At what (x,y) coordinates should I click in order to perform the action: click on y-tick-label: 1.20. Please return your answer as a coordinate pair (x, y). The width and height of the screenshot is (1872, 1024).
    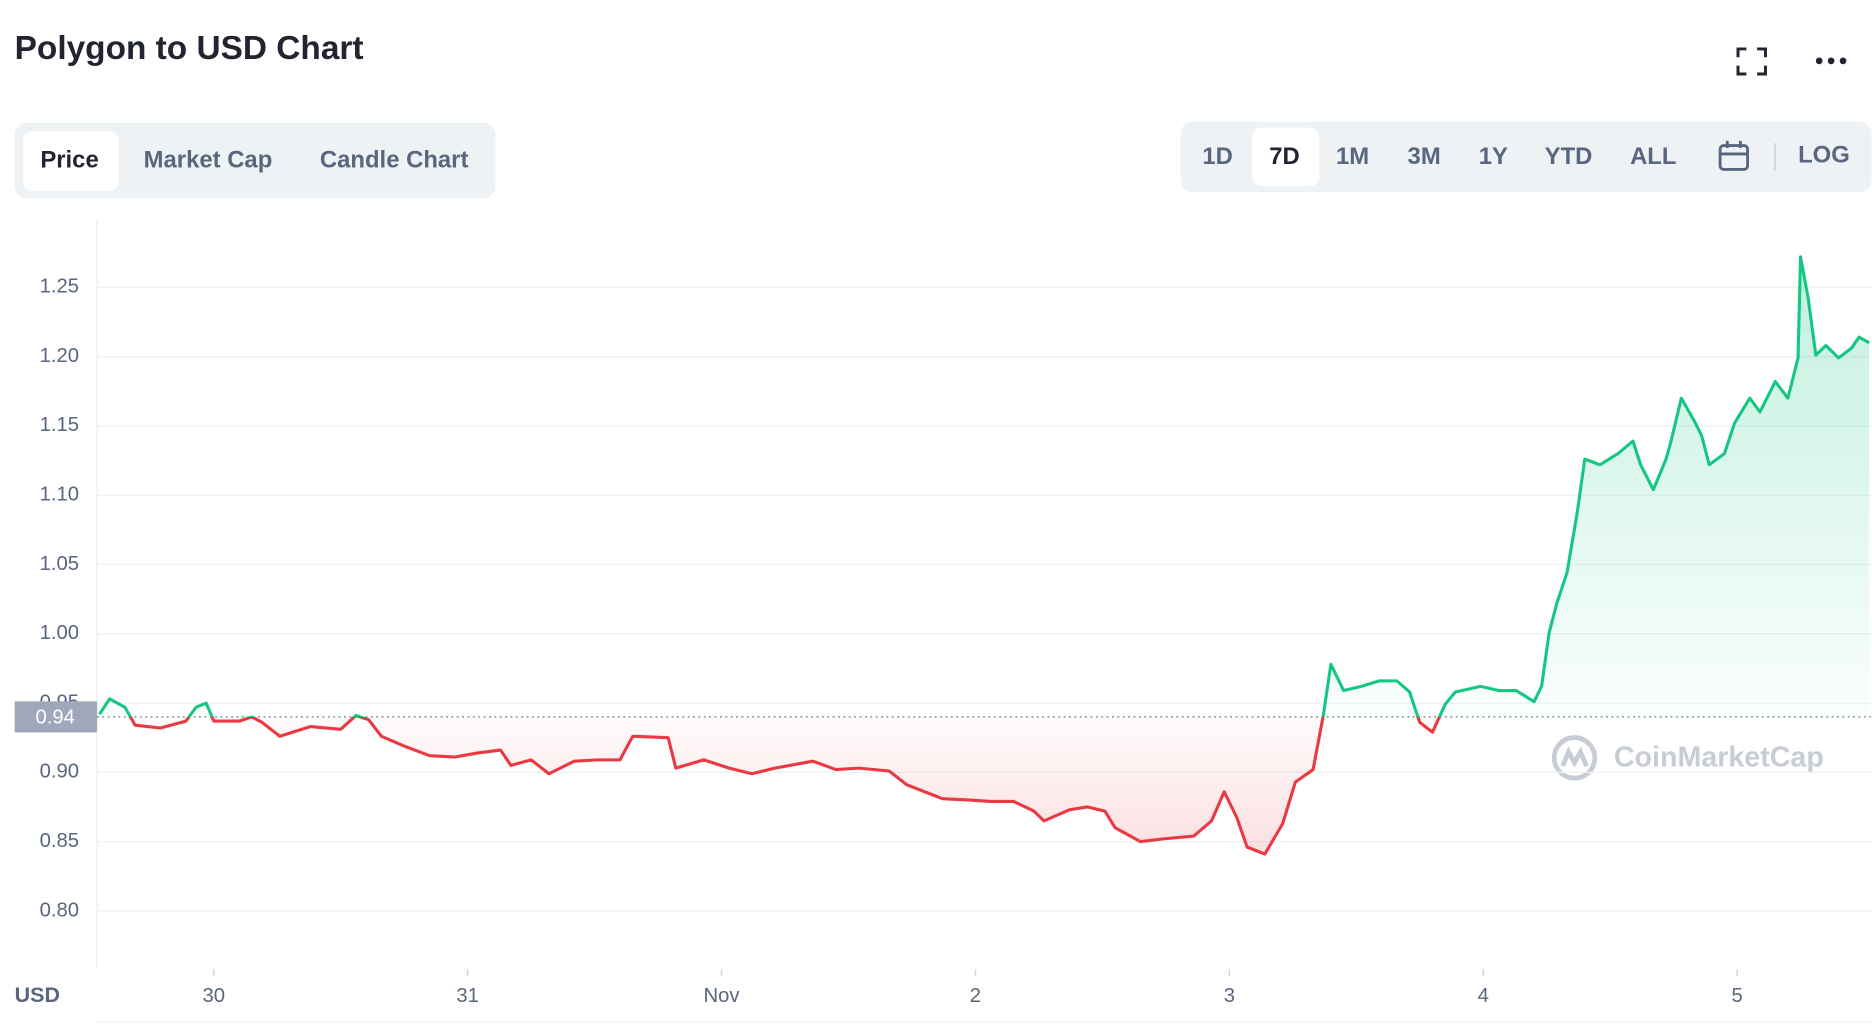
    Looking at the image, I should click on (59, 356).